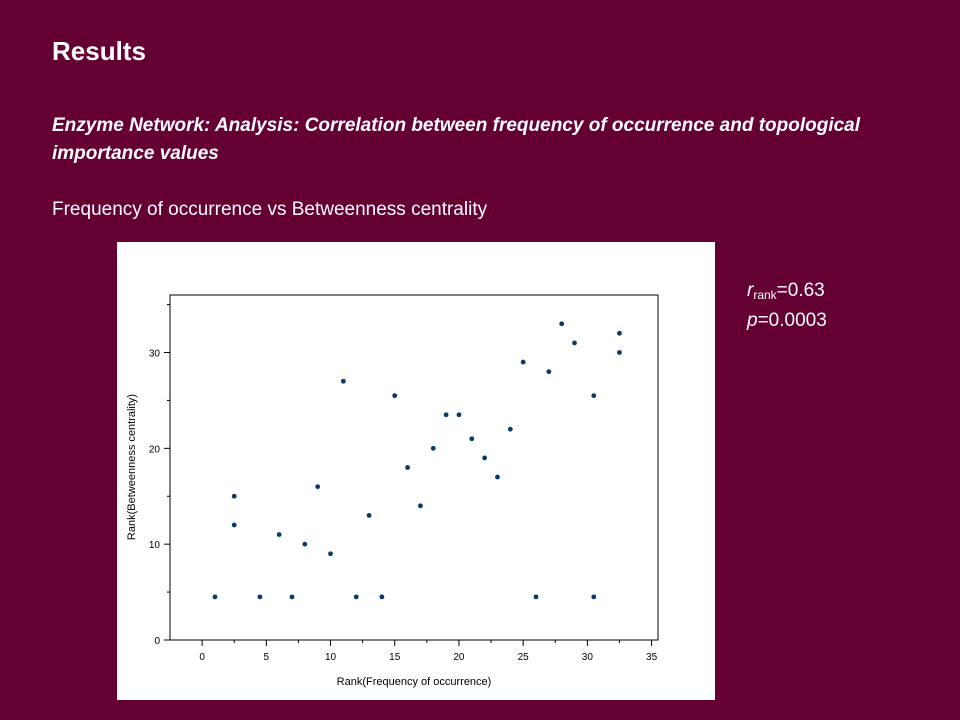  What do you see at coordinates (792, 320) in the screenshot?
I see `p-value: =0.0003` at bounding box center [792, 320].